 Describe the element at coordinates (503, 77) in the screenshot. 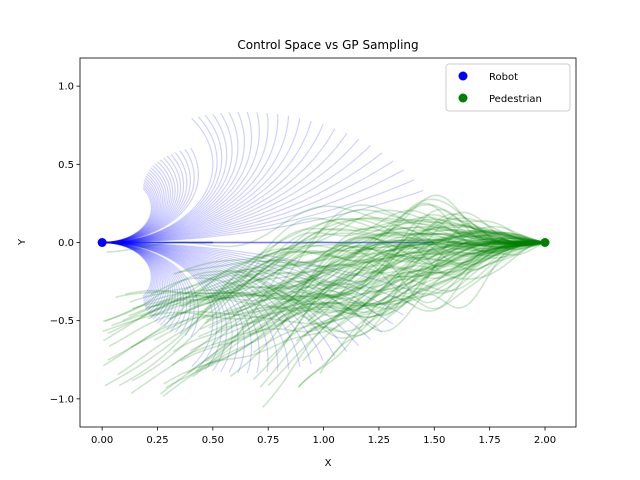

I see `legend-robot-label: Robot` at that location.